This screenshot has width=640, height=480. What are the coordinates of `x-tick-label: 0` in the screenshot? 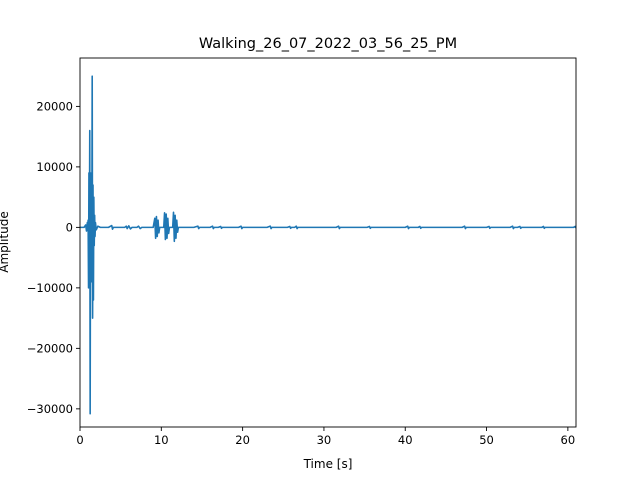 It's located at (79, 440).